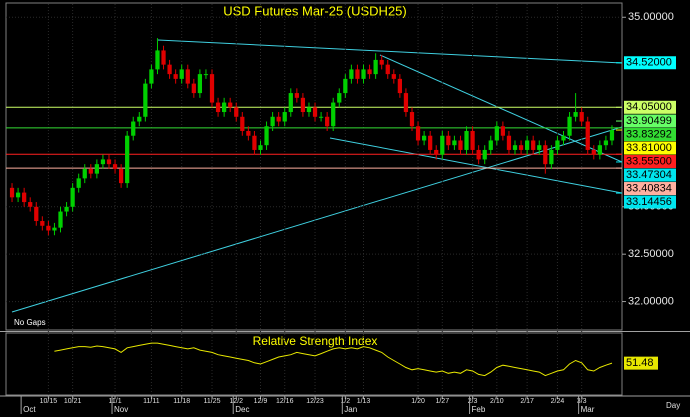 This screenshot has width=690, height=417. I want to click on level-label: 34.52000, so click(649, 63).